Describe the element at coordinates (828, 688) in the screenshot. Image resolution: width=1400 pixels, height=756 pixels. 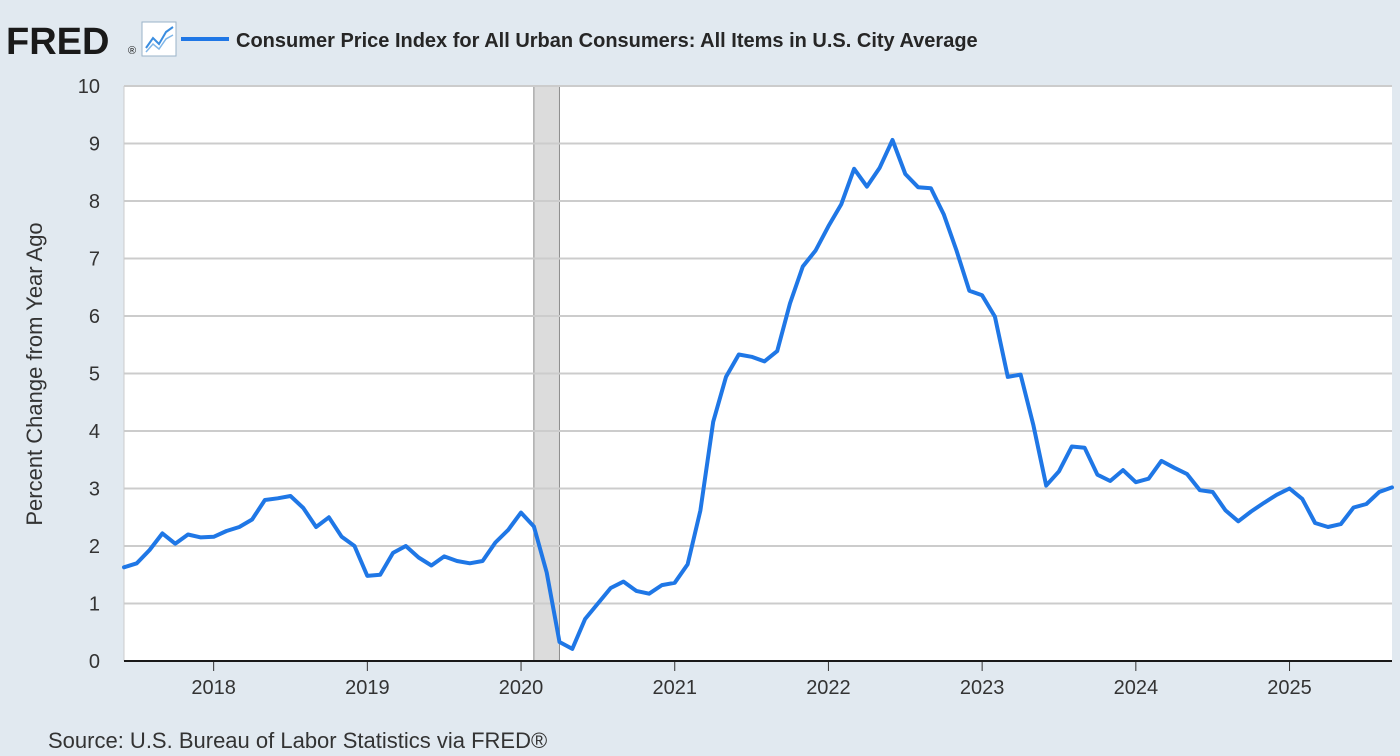
I see `x-tick-label: 2022` at that location.